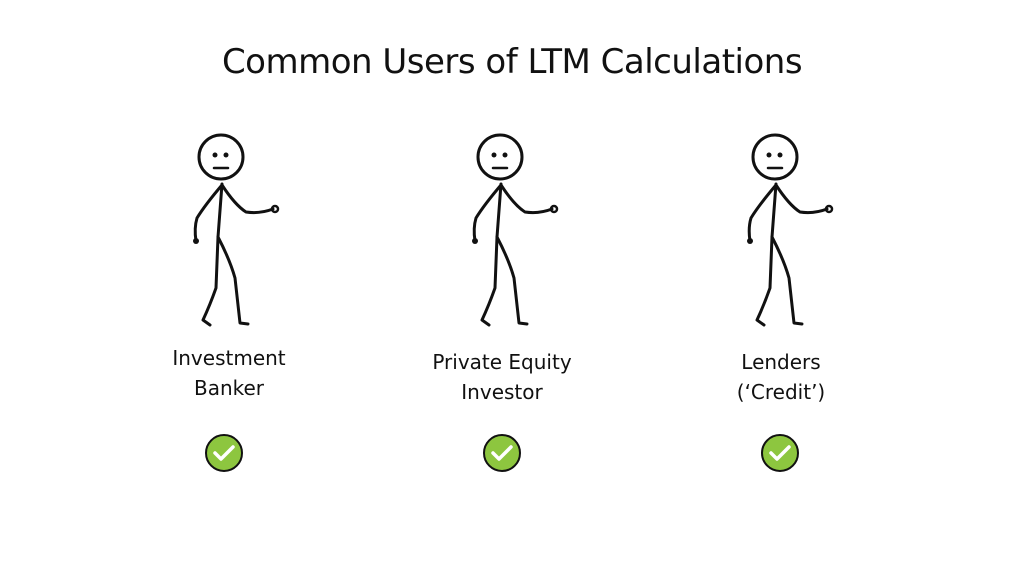 The height and width of the screenshot is (576, 1024). What do you see at coordinates (512, 62) in the screenshot?
I see `page-title: Common Users of LTM Calculations` at bounding box center [512, 62].